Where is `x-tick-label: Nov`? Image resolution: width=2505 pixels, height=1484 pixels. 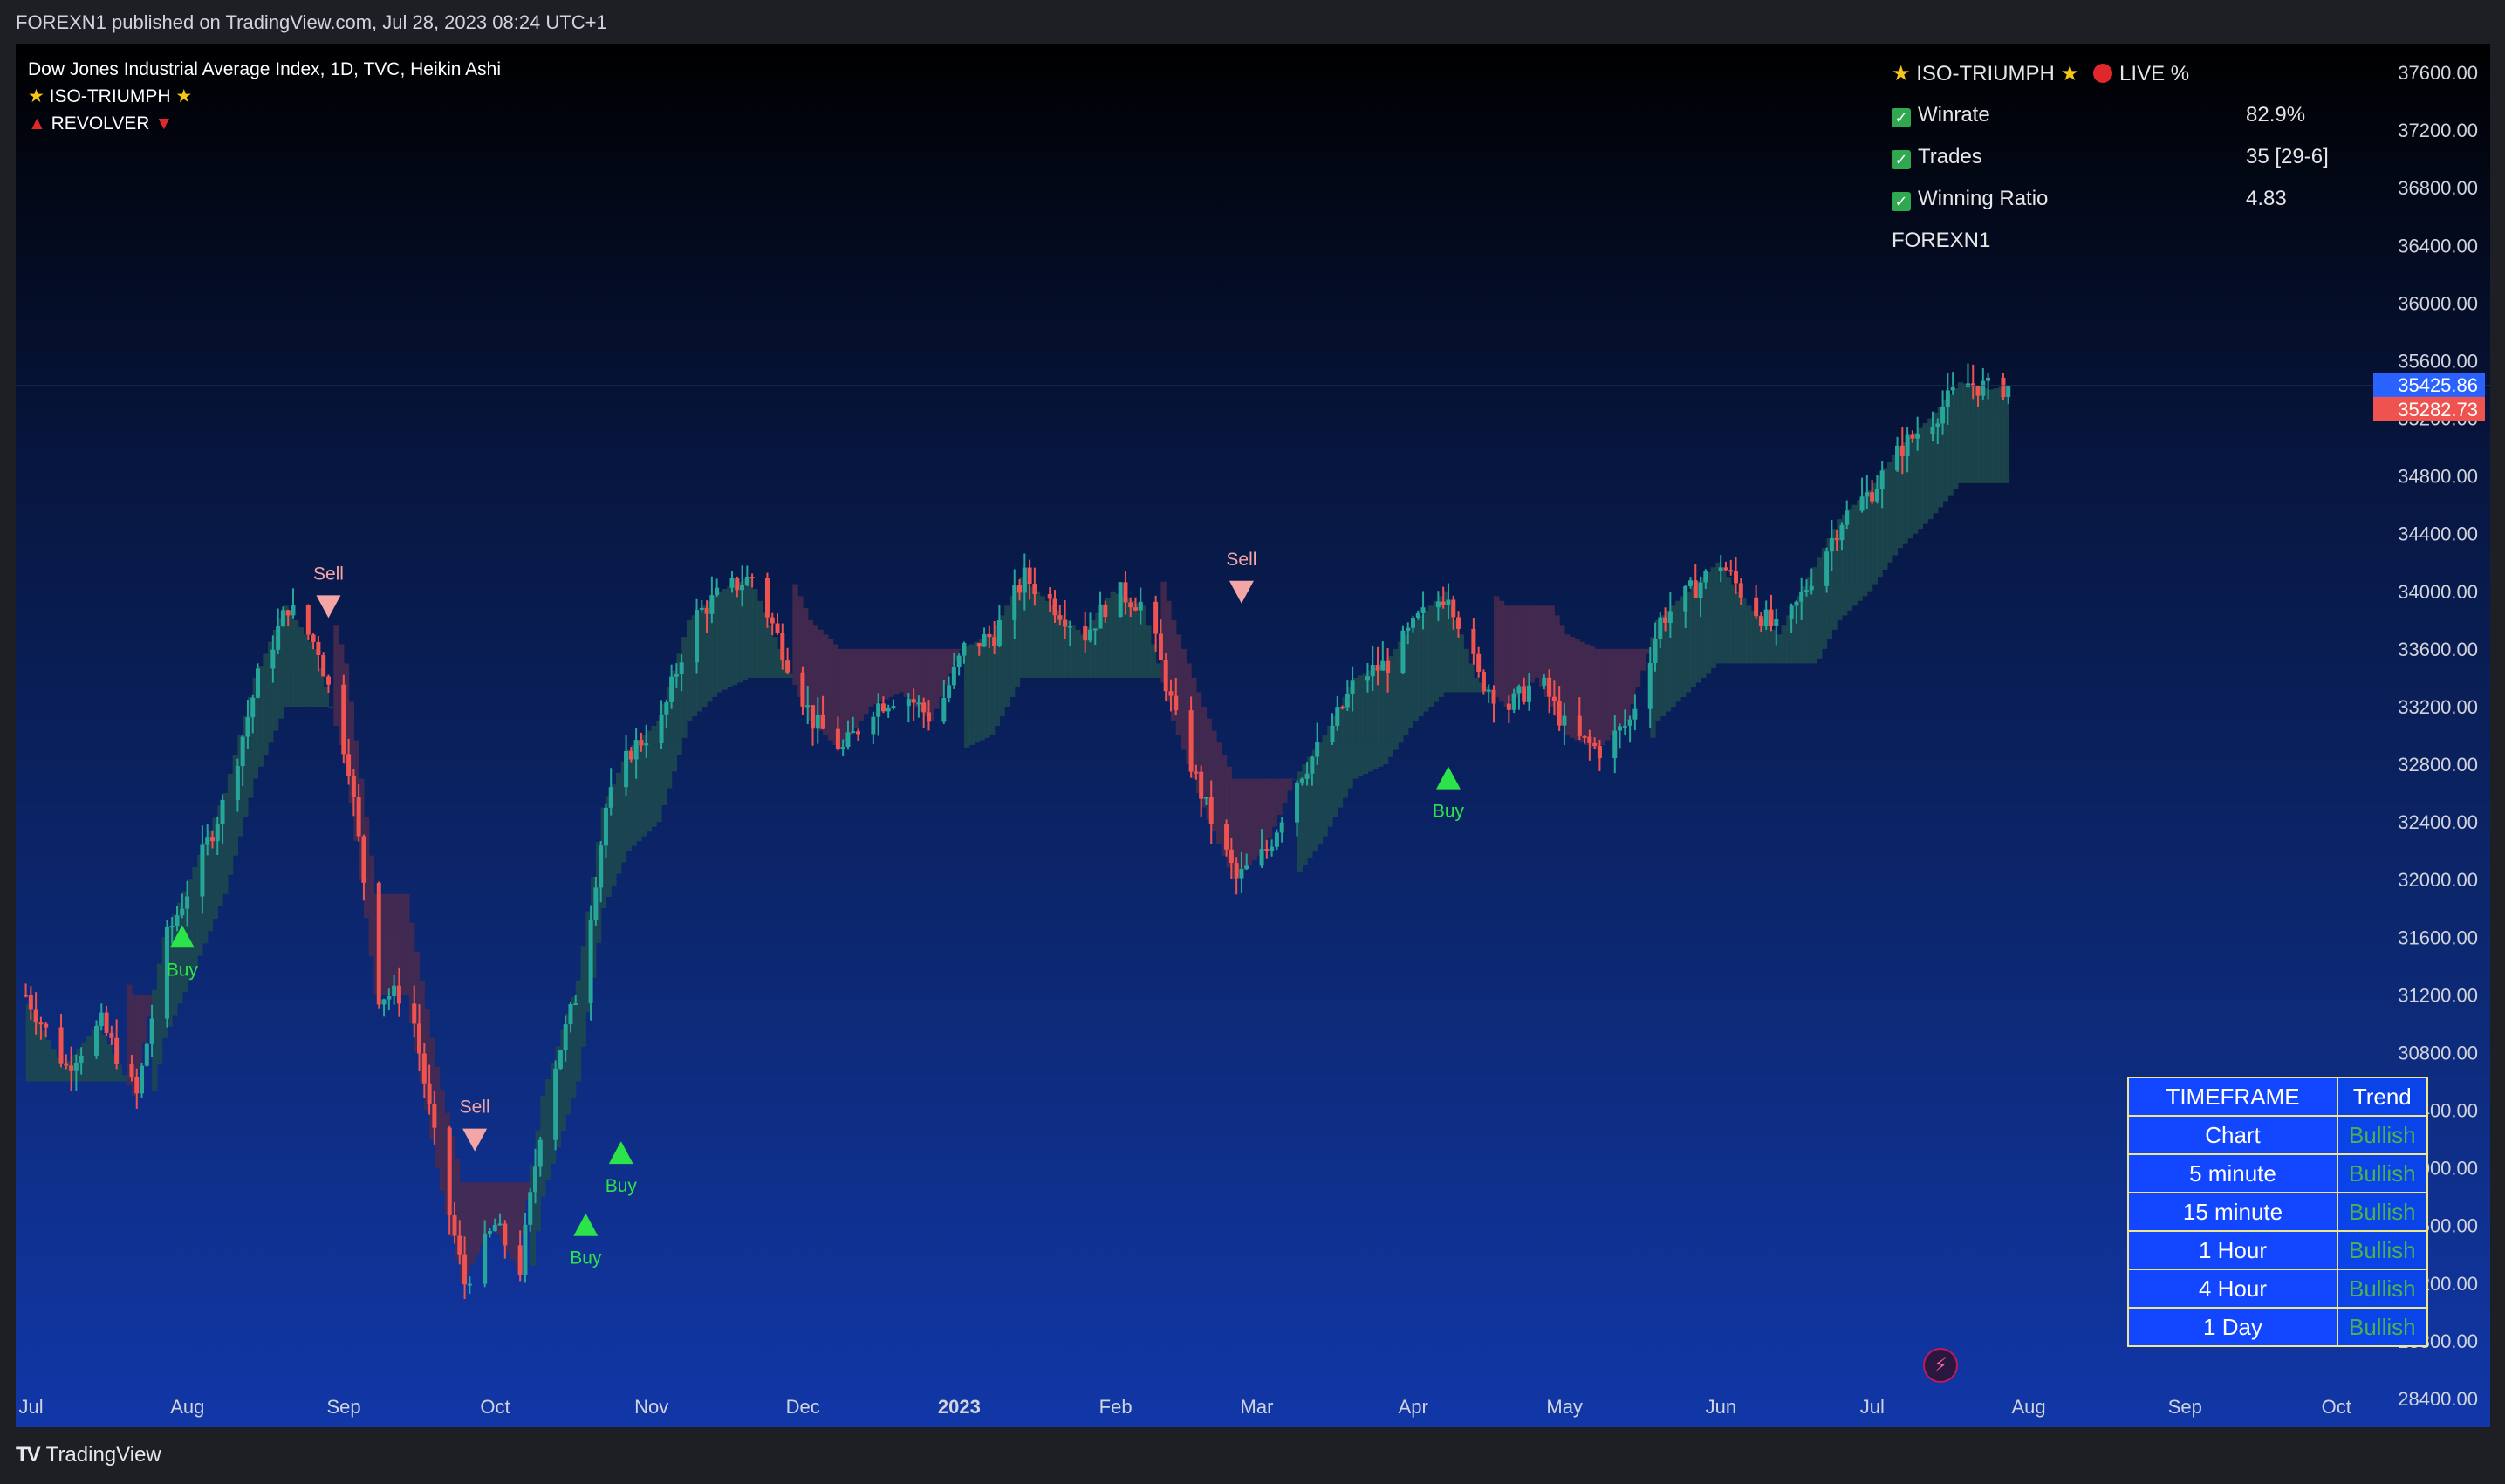 x-tick-label: Nov is located at coordinates (651, 1407).